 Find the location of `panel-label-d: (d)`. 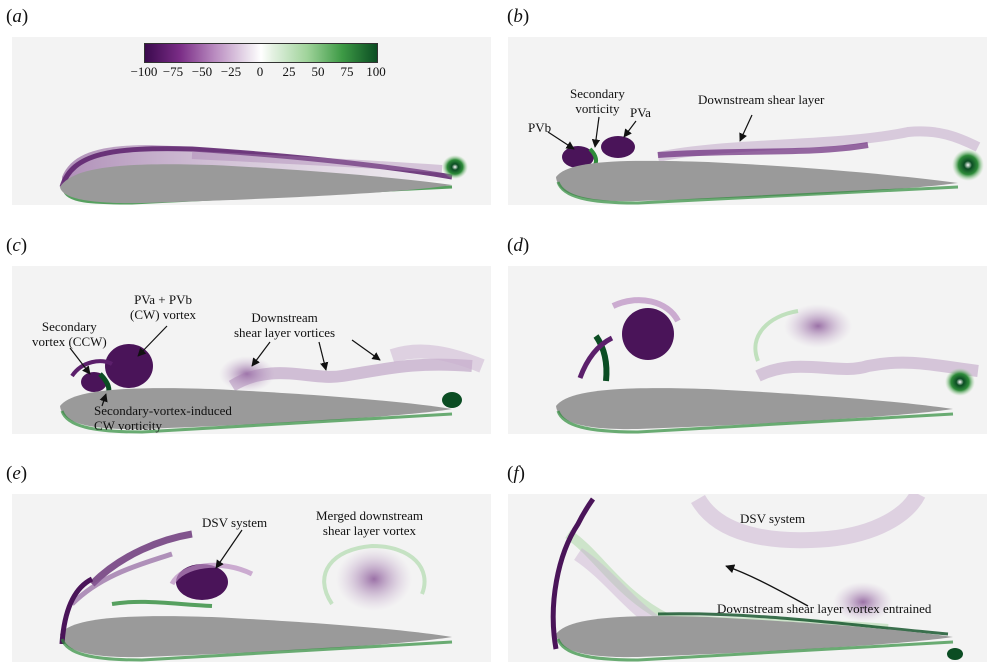

panel-label-d: (d) is located at coordinates (518, 245).